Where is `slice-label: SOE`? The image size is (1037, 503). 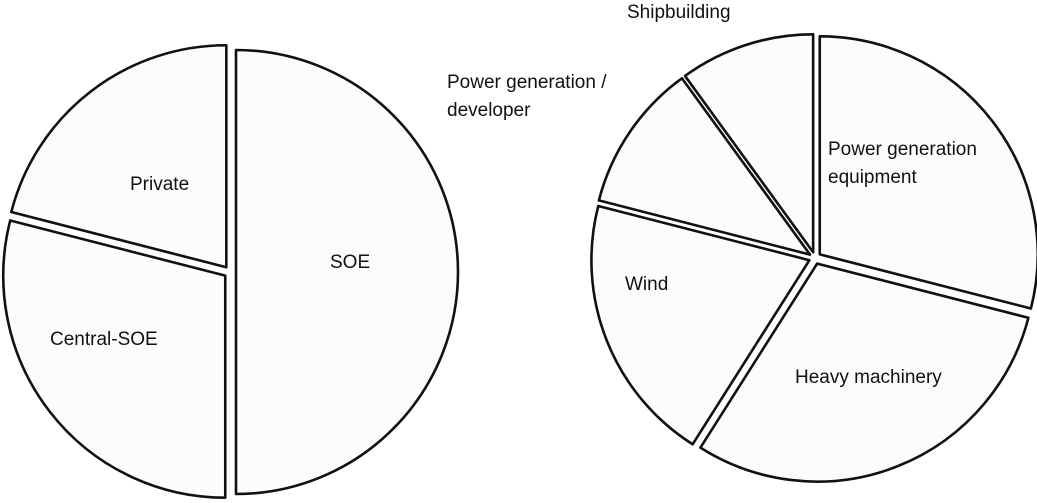
slice-label: SOE is located at coordinates (350, 262).